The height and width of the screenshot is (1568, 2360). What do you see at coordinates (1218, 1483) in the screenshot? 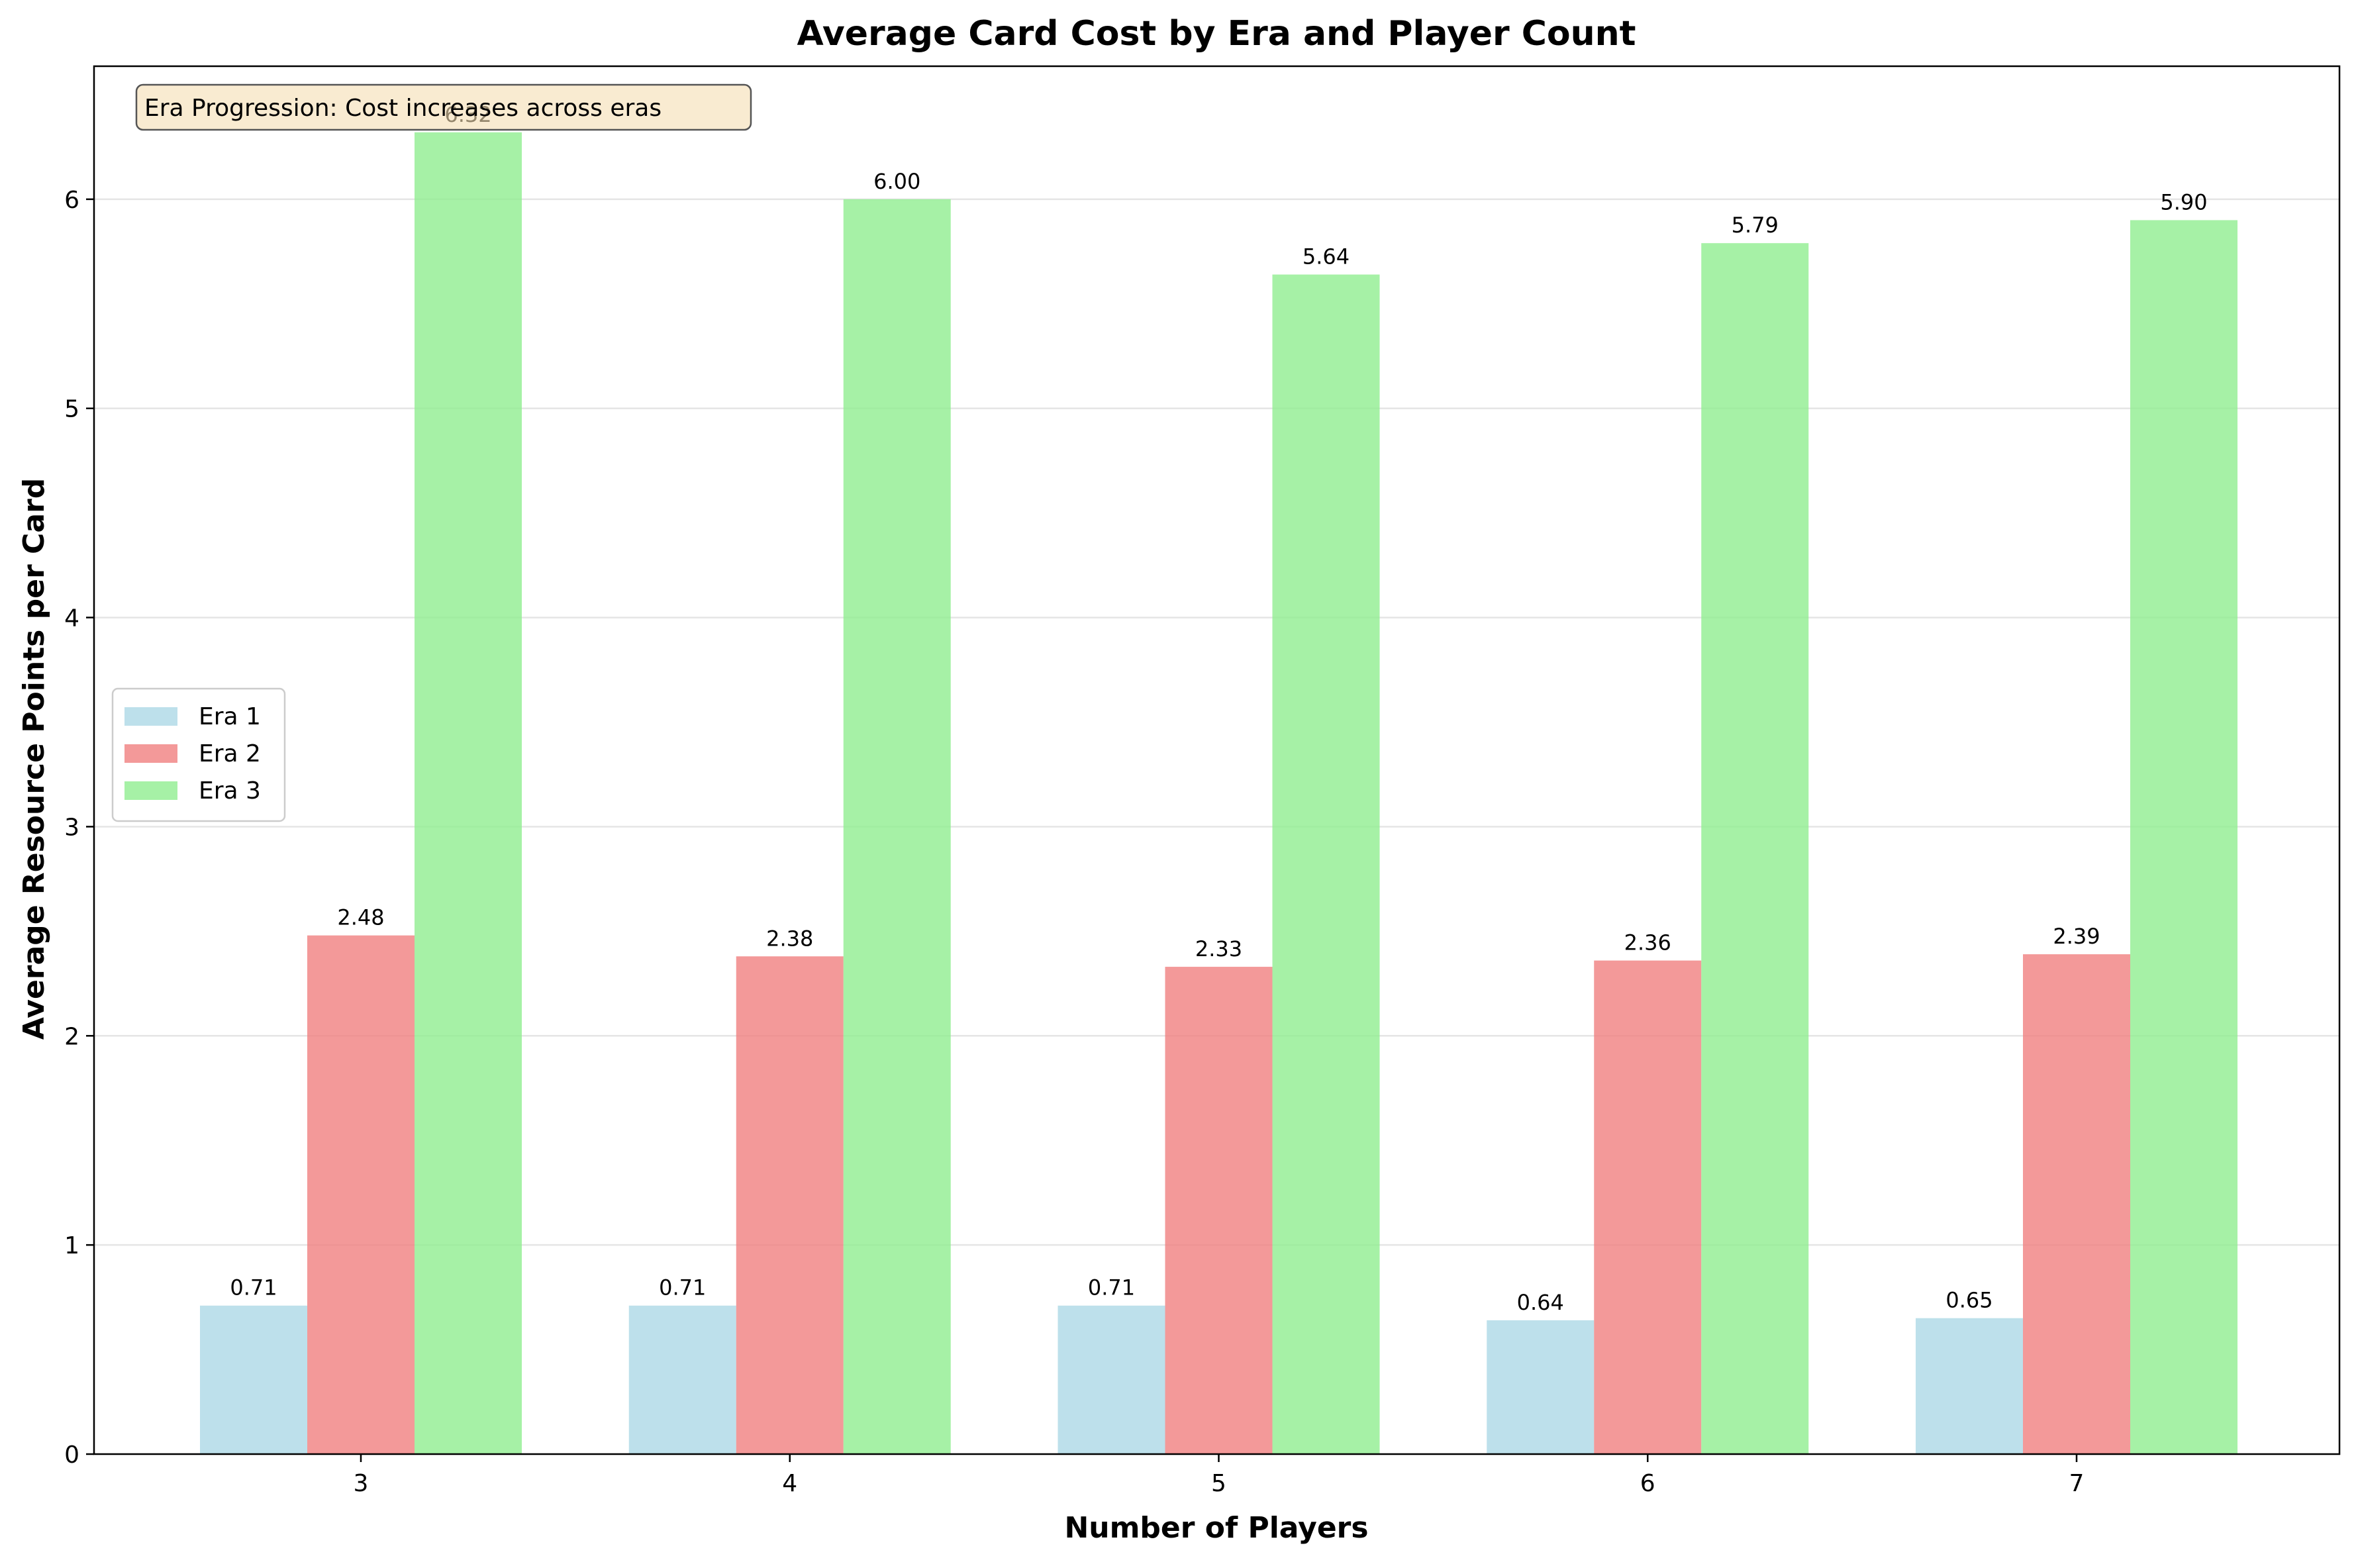
I see `x-tick-label: 5` at bounding box center [1218, 1483].